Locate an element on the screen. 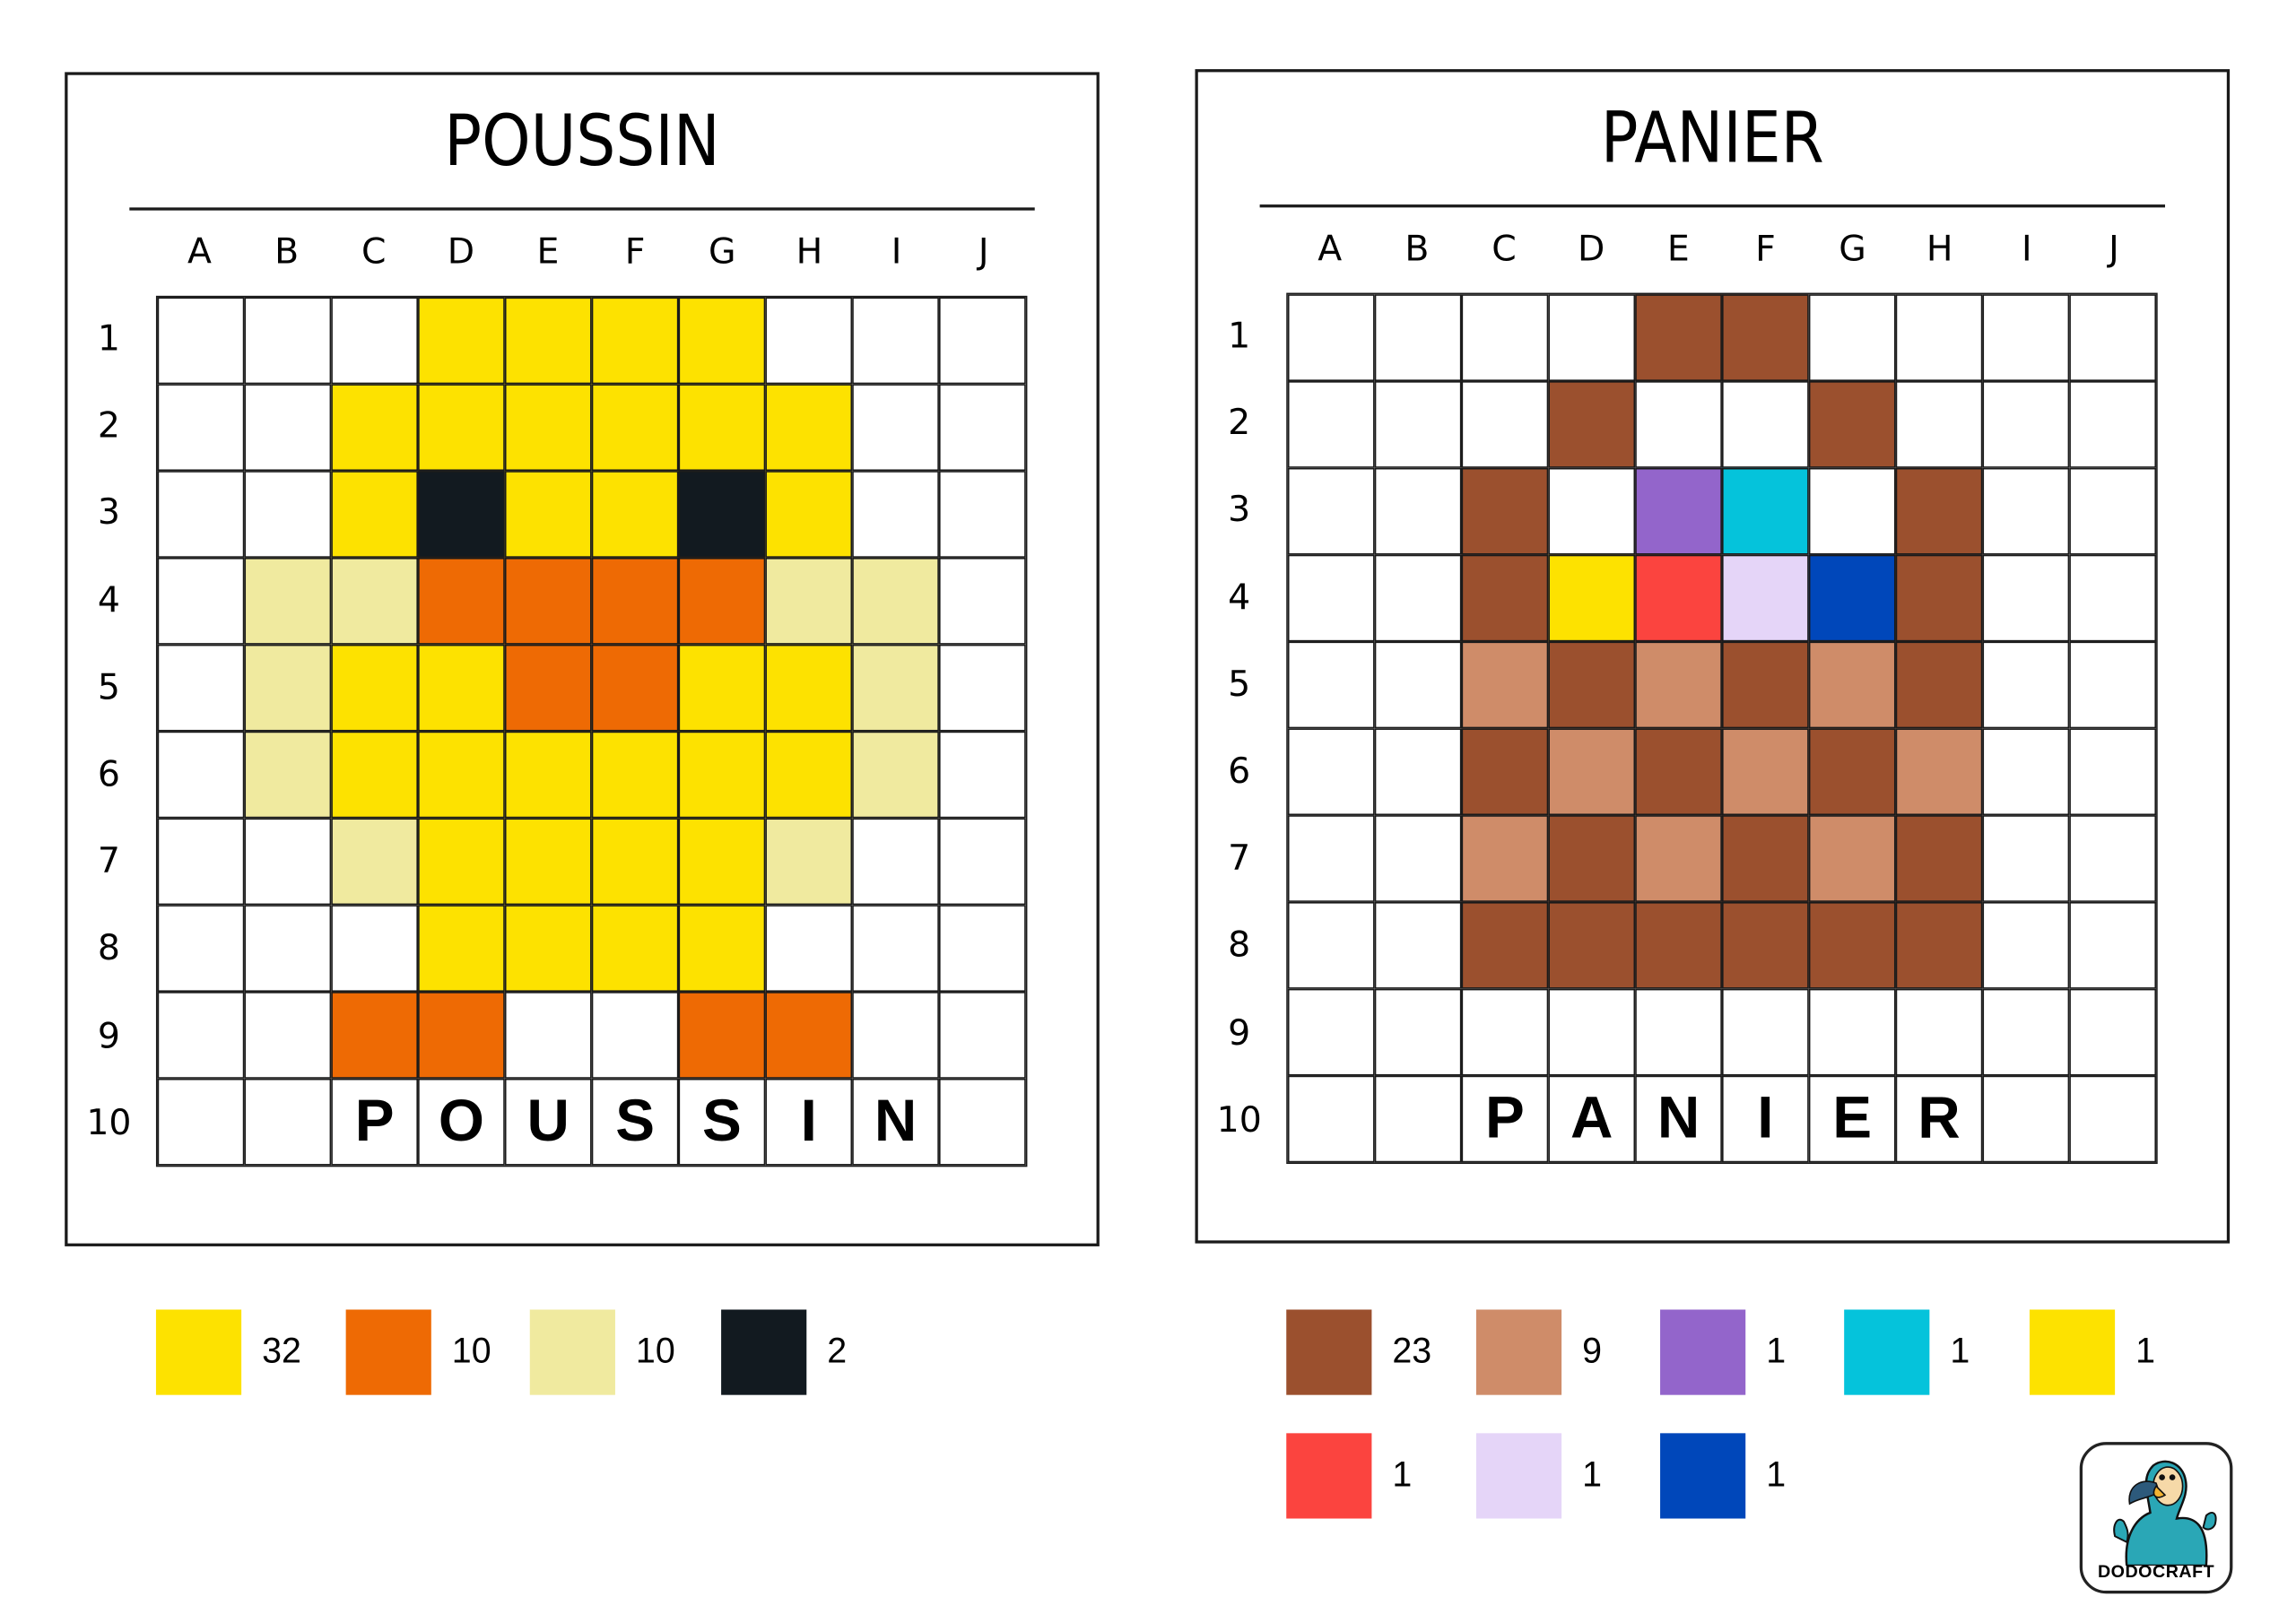  word-letter-cell: P is located at coordinates (1505, 1119).